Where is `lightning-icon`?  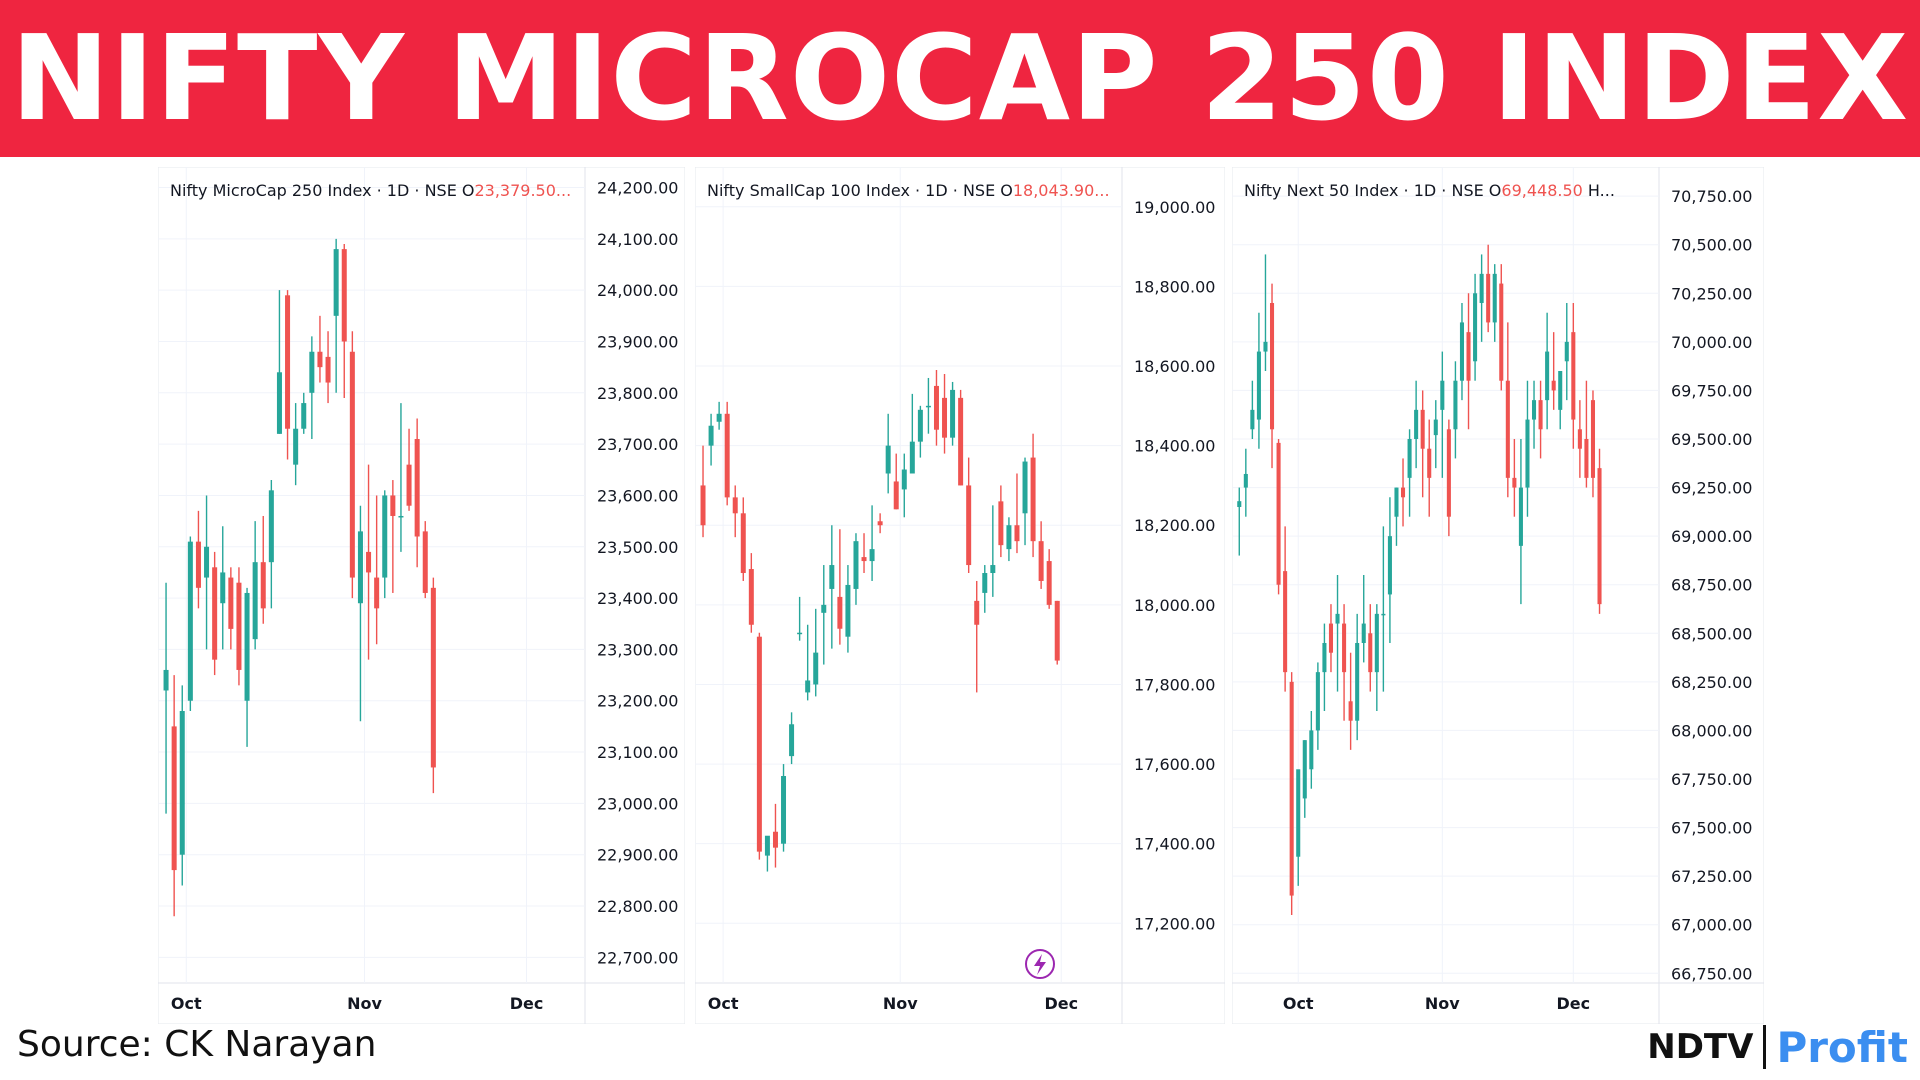
lightning-icon is located at coordinates (1040, 964).